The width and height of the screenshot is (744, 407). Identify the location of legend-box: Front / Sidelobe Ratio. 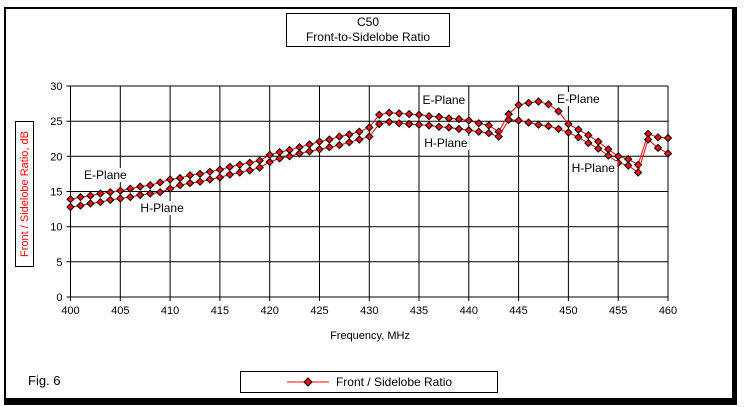
(369, 382).